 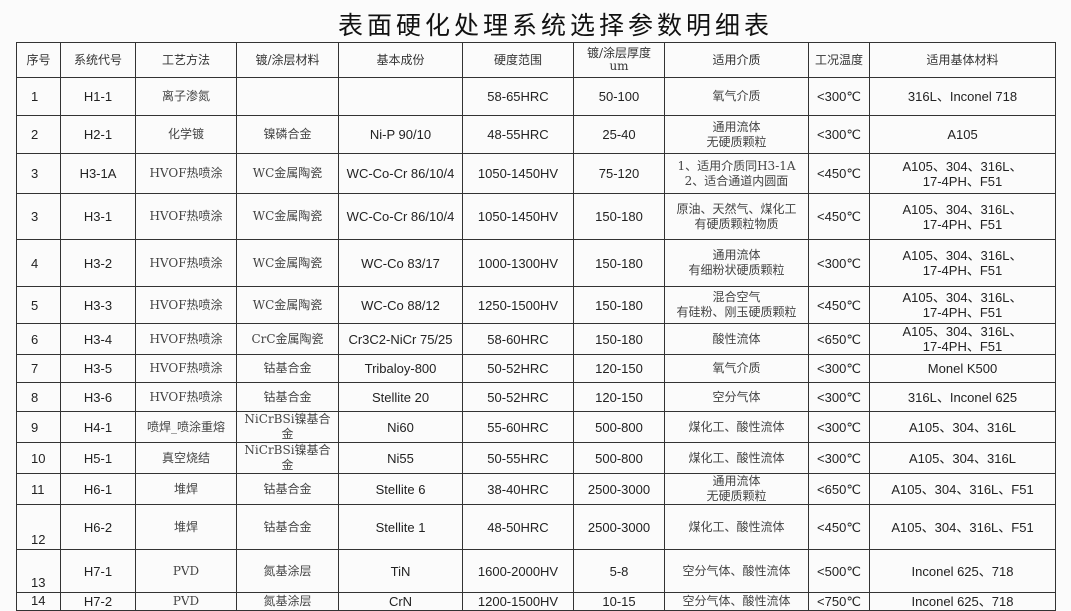 What do you see at coordinates (287, 458) in the screenshot?
I see `cell-coating-material: NiCrBSi镍基合金` at bounding box center [287, 458].